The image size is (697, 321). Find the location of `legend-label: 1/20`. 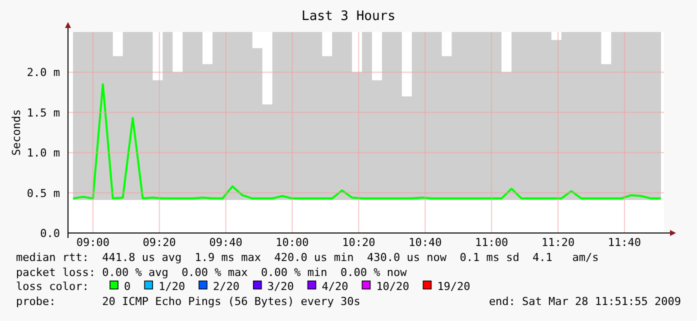

legend-label: 1/20 is located at coordinates (172, 286).